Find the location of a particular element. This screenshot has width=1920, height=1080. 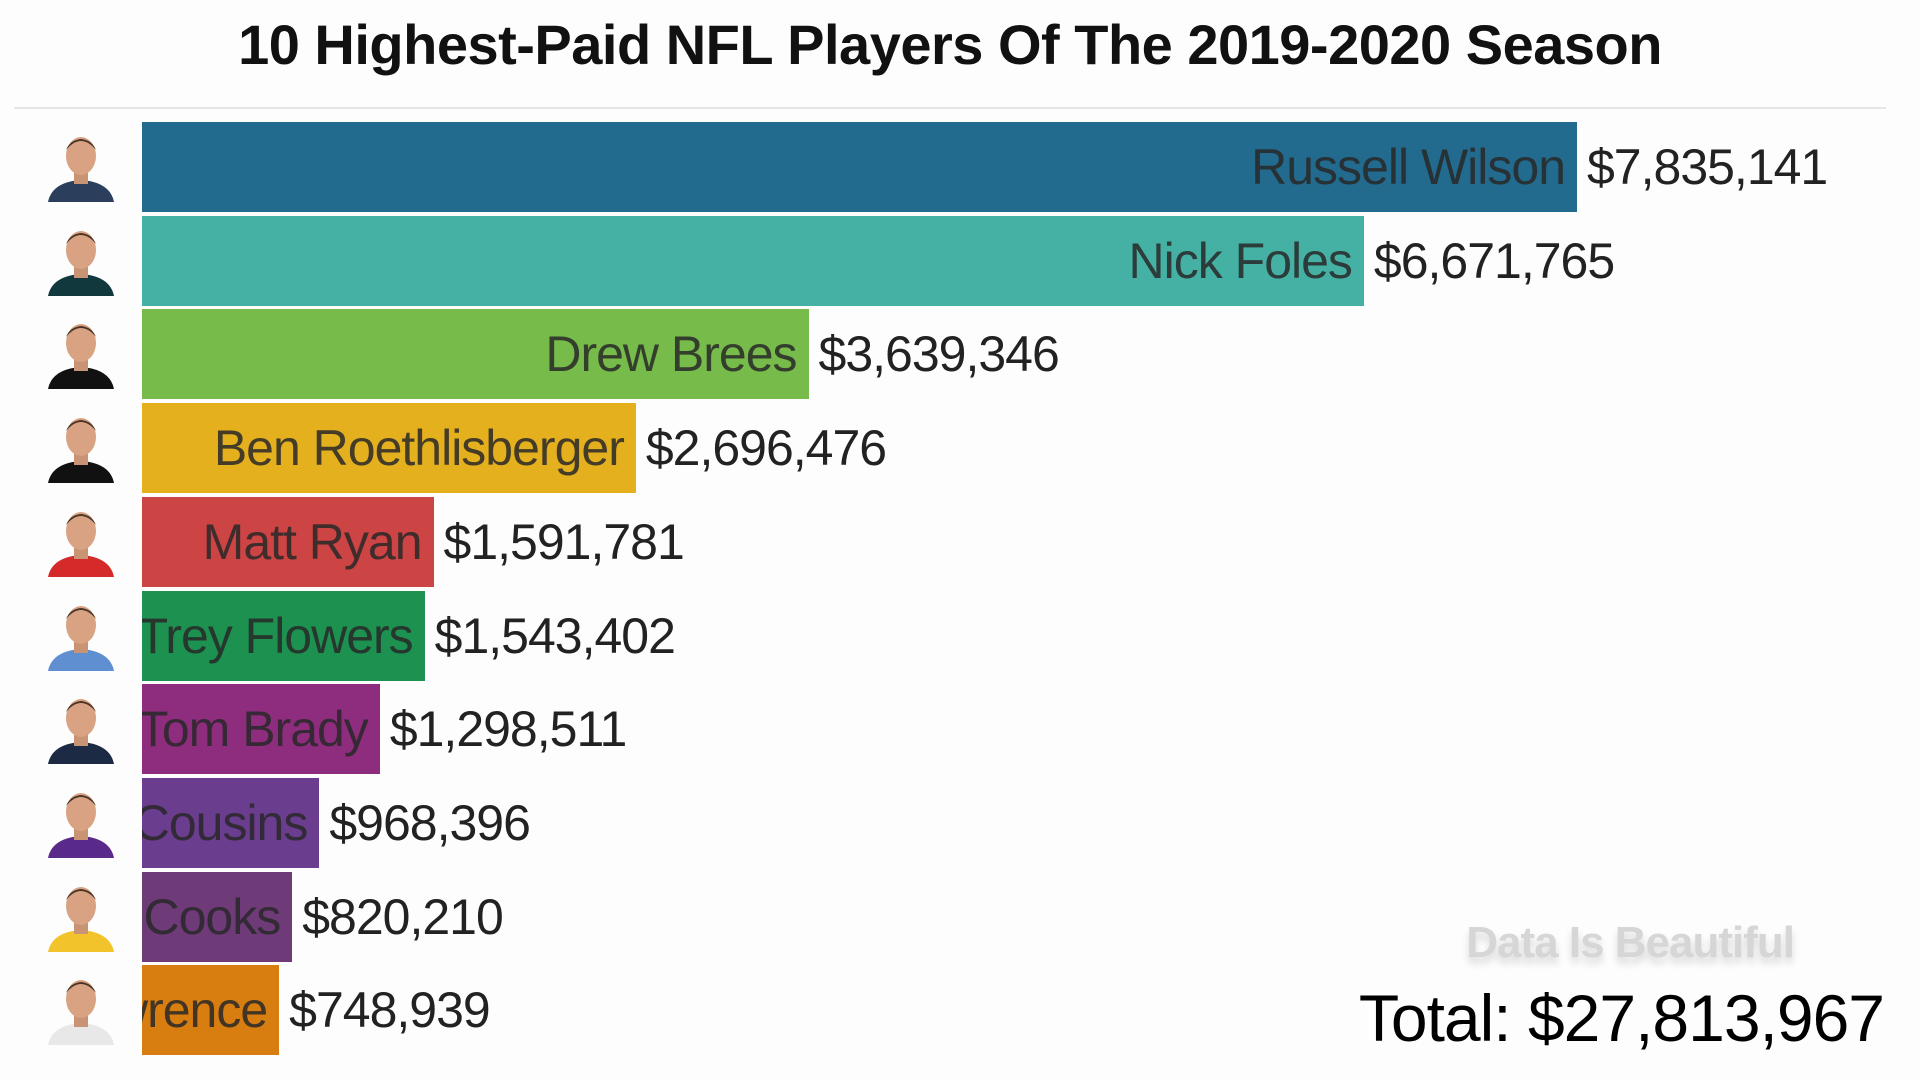

bar-row: Drew Brees $3,639,346 is located at coordinates (960, 354).